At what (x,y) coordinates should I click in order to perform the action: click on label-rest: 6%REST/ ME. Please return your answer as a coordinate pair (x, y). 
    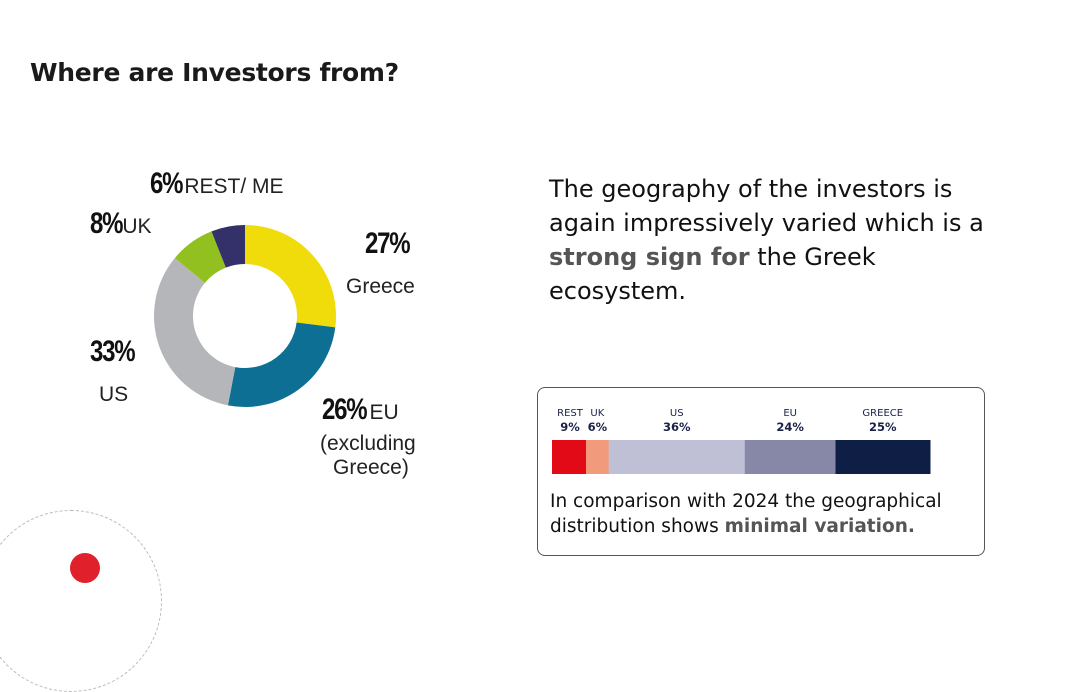
    Looking at the image, I should click on (217, 183).